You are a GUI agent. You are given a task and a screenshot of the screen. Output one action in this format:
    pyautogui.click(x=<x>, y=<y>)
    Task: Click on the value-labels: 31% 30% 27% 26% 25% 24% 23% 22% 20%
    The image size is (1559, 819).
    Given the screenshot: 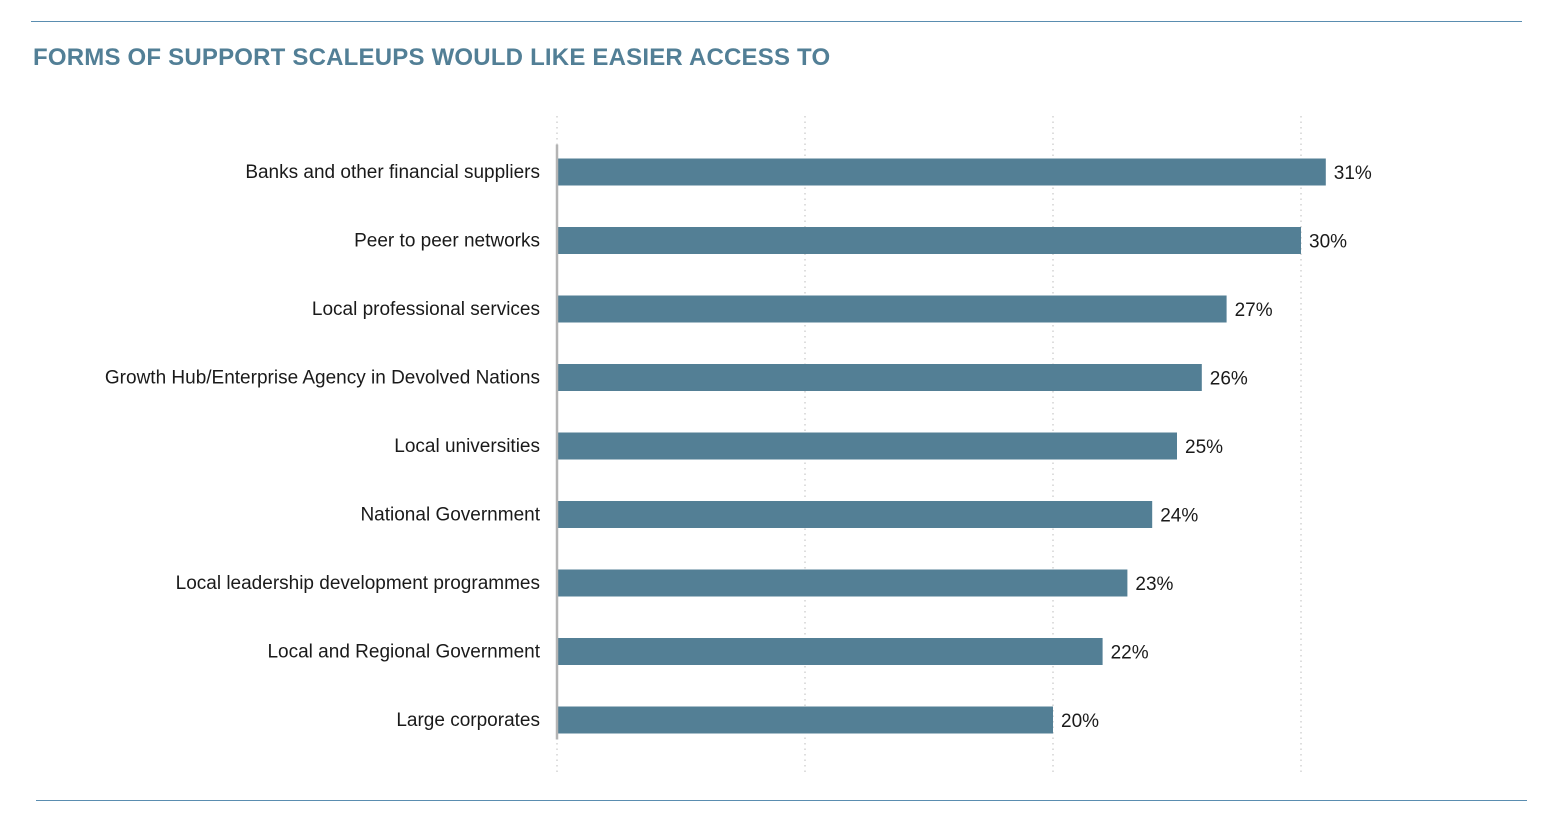 What is the action you would take?
    pyautogui.click(x=1216, y=447)
    